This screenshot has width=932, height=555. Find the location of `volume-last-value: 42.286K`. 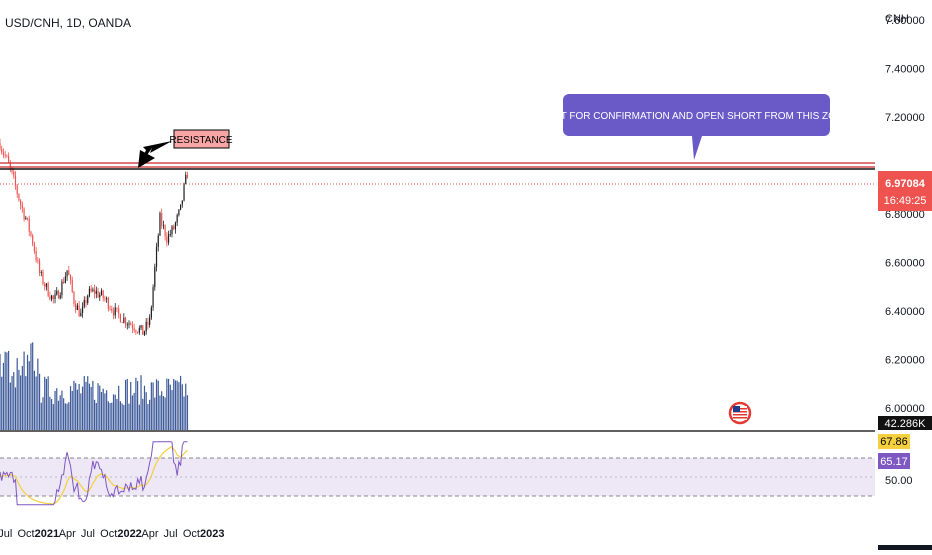

volume-last-value: 42.286K is located at coordinates (906, 424).